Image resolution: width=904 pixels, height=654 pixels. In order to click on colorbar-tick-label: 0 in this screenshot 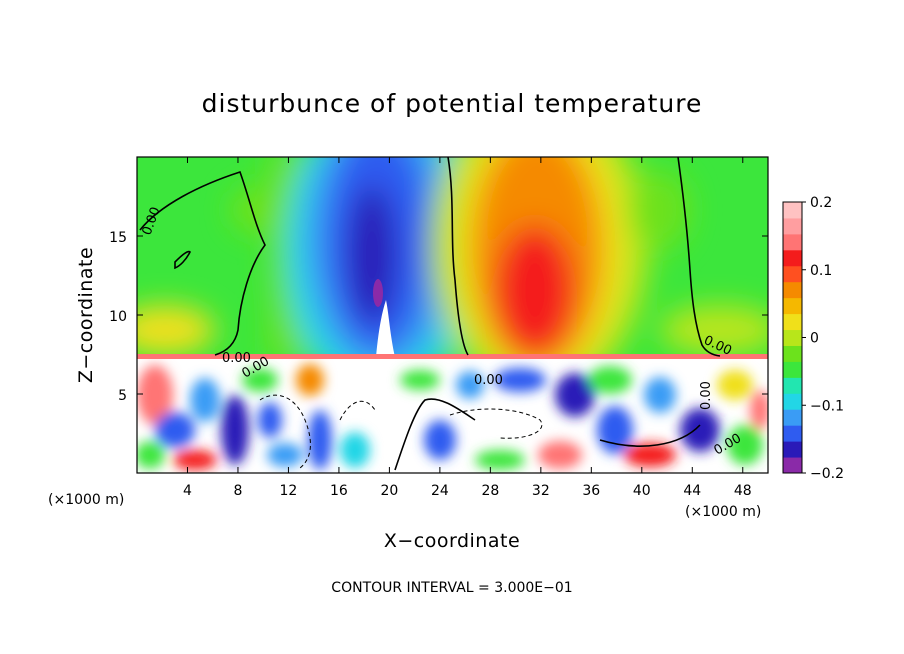, I will do `click(814, 339)`.